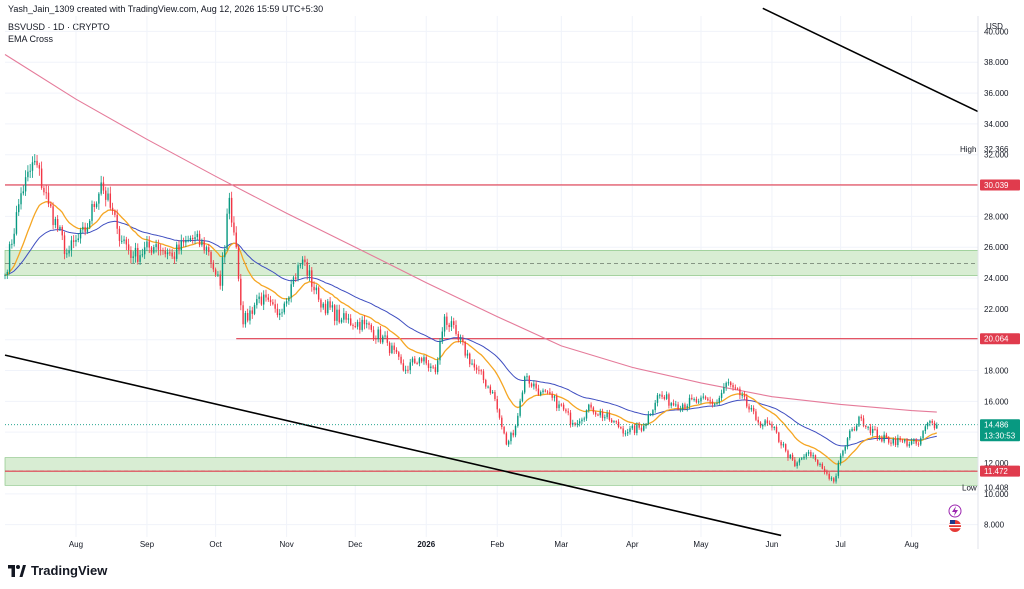 The height and width of the screenshot is (589, 1024). Describe the element at coordinates (994, 525) in the screenshot. I see `y-tick-label: 8.000` at that location.